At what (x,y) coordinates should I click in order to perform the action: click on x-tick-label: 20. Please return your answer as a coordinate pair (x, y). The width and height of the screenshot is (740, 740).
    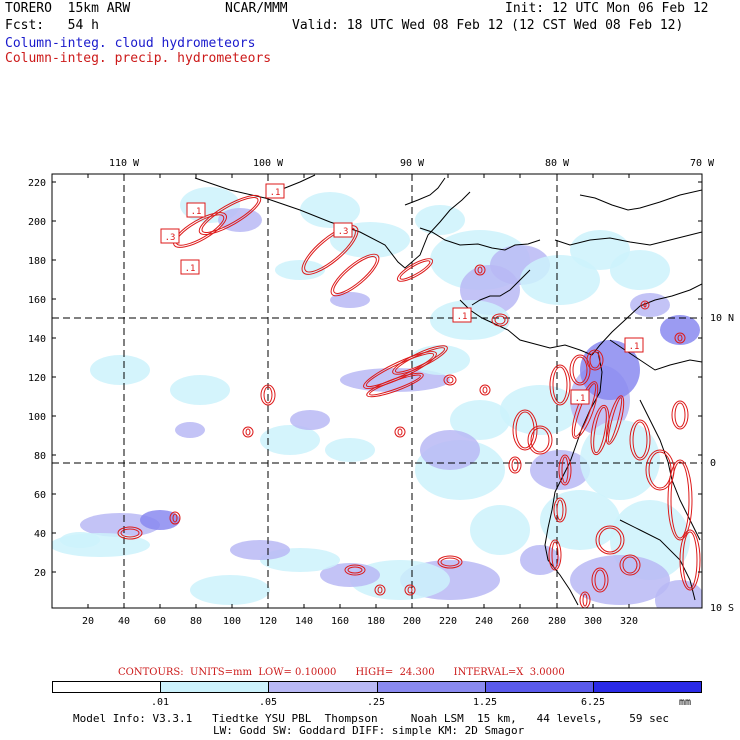
    Looking at the image, I should click on (88, 621).